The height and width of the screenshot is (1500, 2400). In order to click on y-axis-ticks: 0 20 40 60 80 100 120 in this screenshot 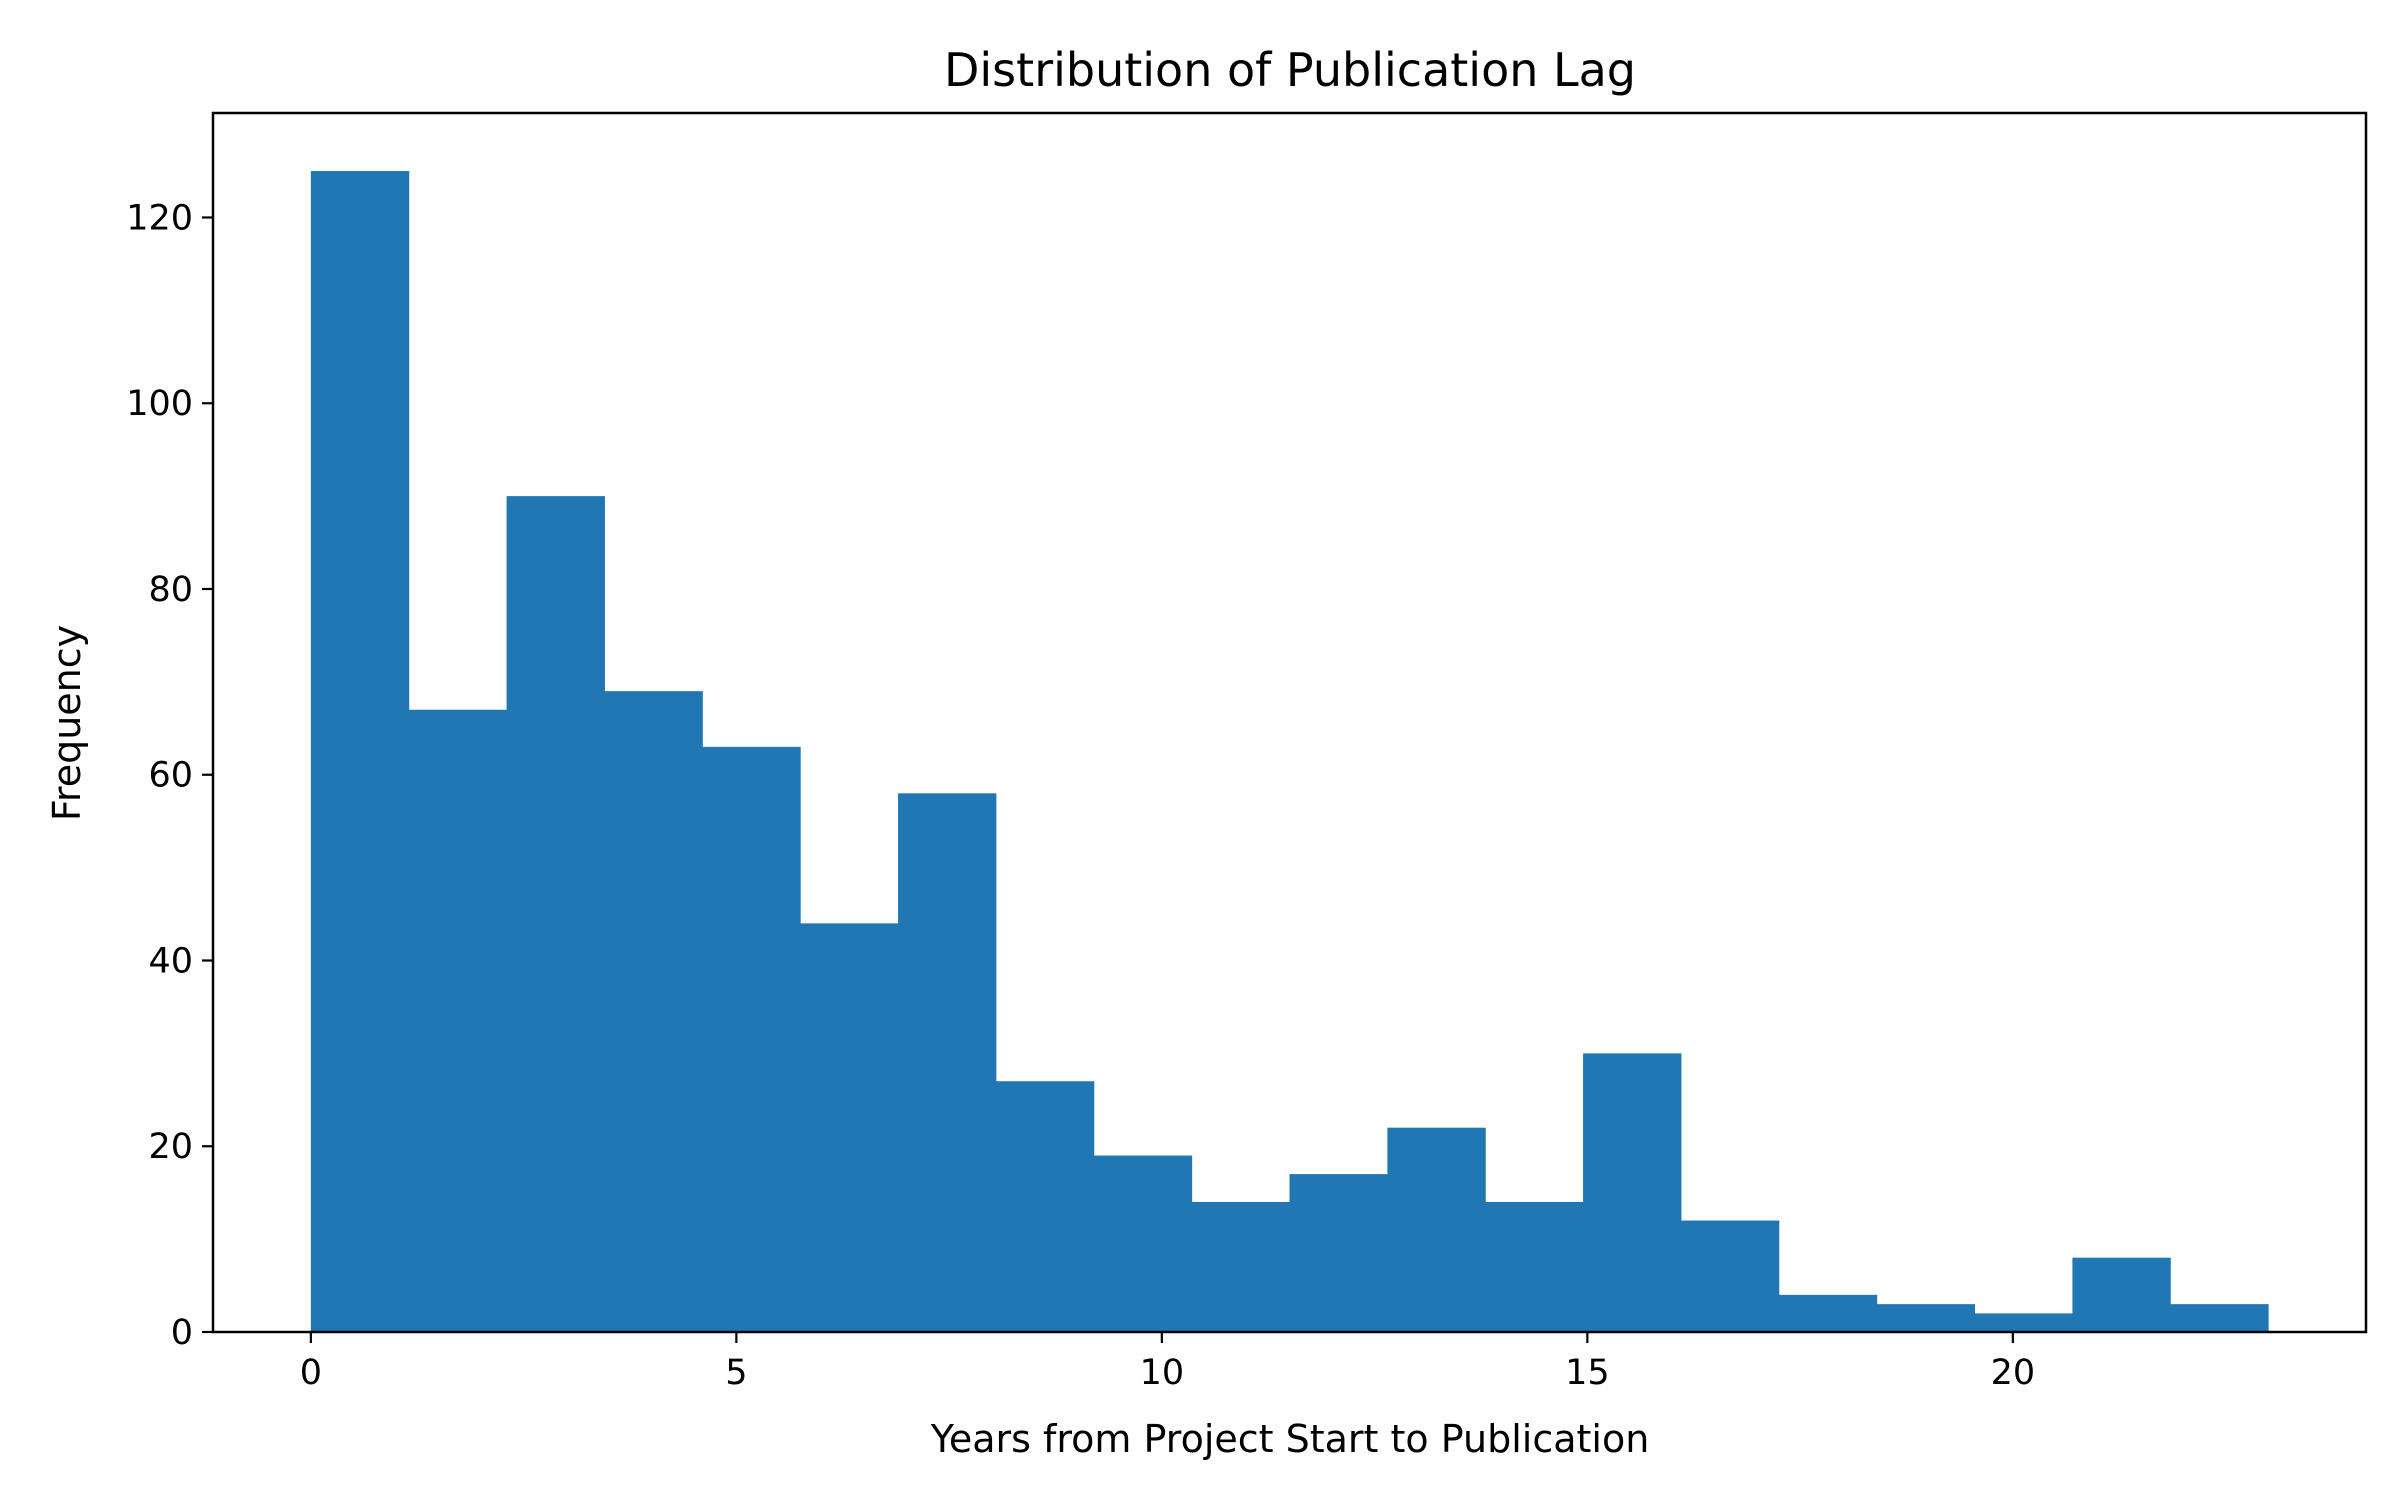, I will do `click(169, 775)`.